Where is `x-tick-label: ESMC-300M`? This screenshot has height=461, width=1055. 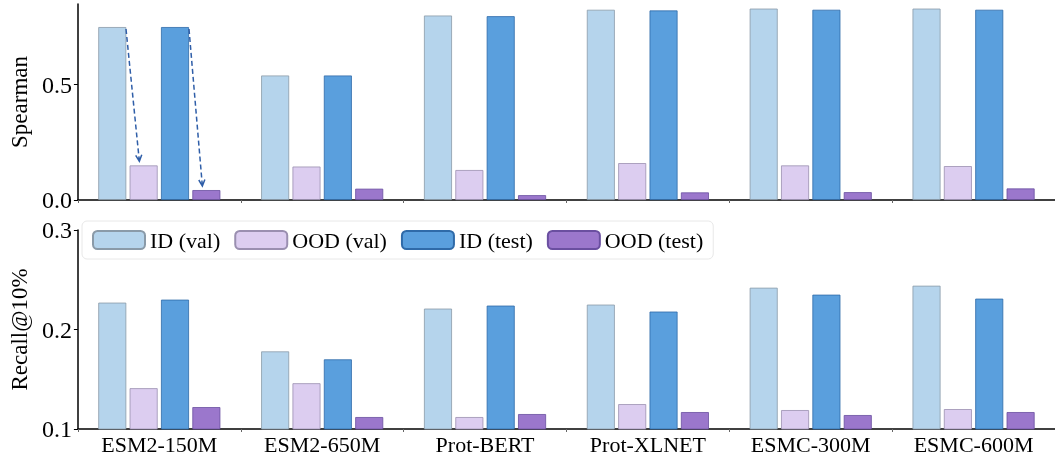
x-tick-label: ESMC-300M is located at coordinates (810, 444).